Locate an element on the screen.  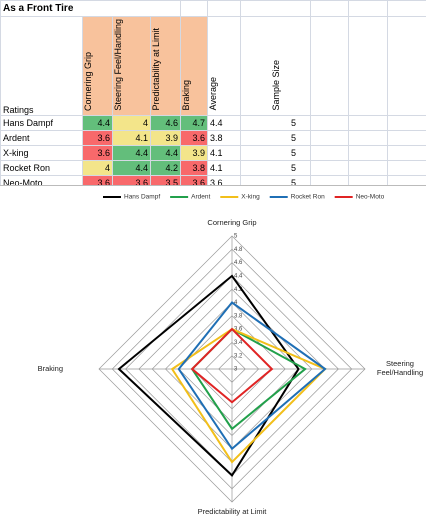
row-label: Hans Dampf is located at coordinates (42, 122).